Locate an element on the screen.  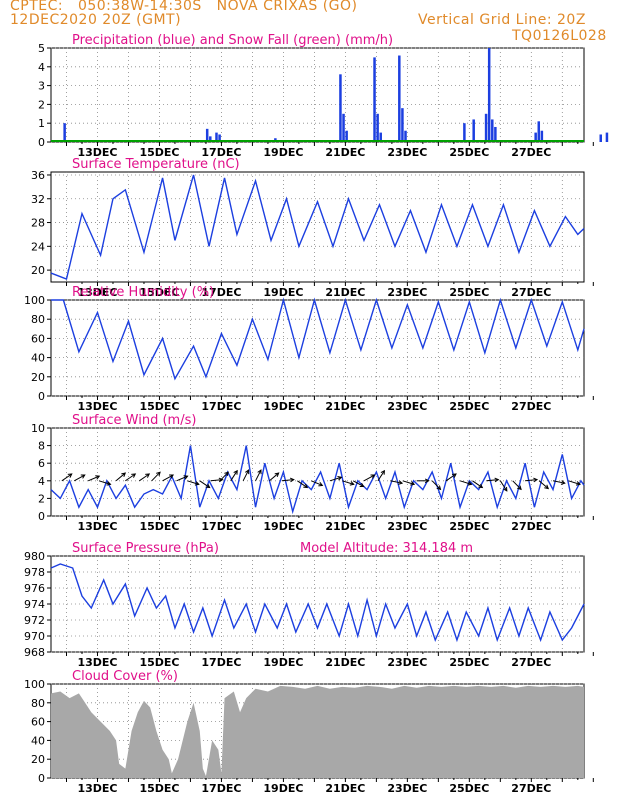
panel-title: Relative Humidity (%) is located at coordinates (143, 292).